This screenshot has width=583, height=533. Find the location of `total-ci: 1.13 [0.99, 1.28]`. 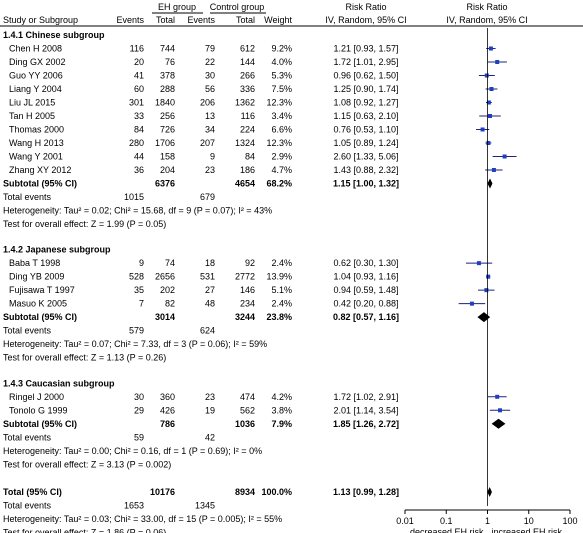

total-ci: 1.13 [0.99, 1.28] is located at coordinates (366, 492).